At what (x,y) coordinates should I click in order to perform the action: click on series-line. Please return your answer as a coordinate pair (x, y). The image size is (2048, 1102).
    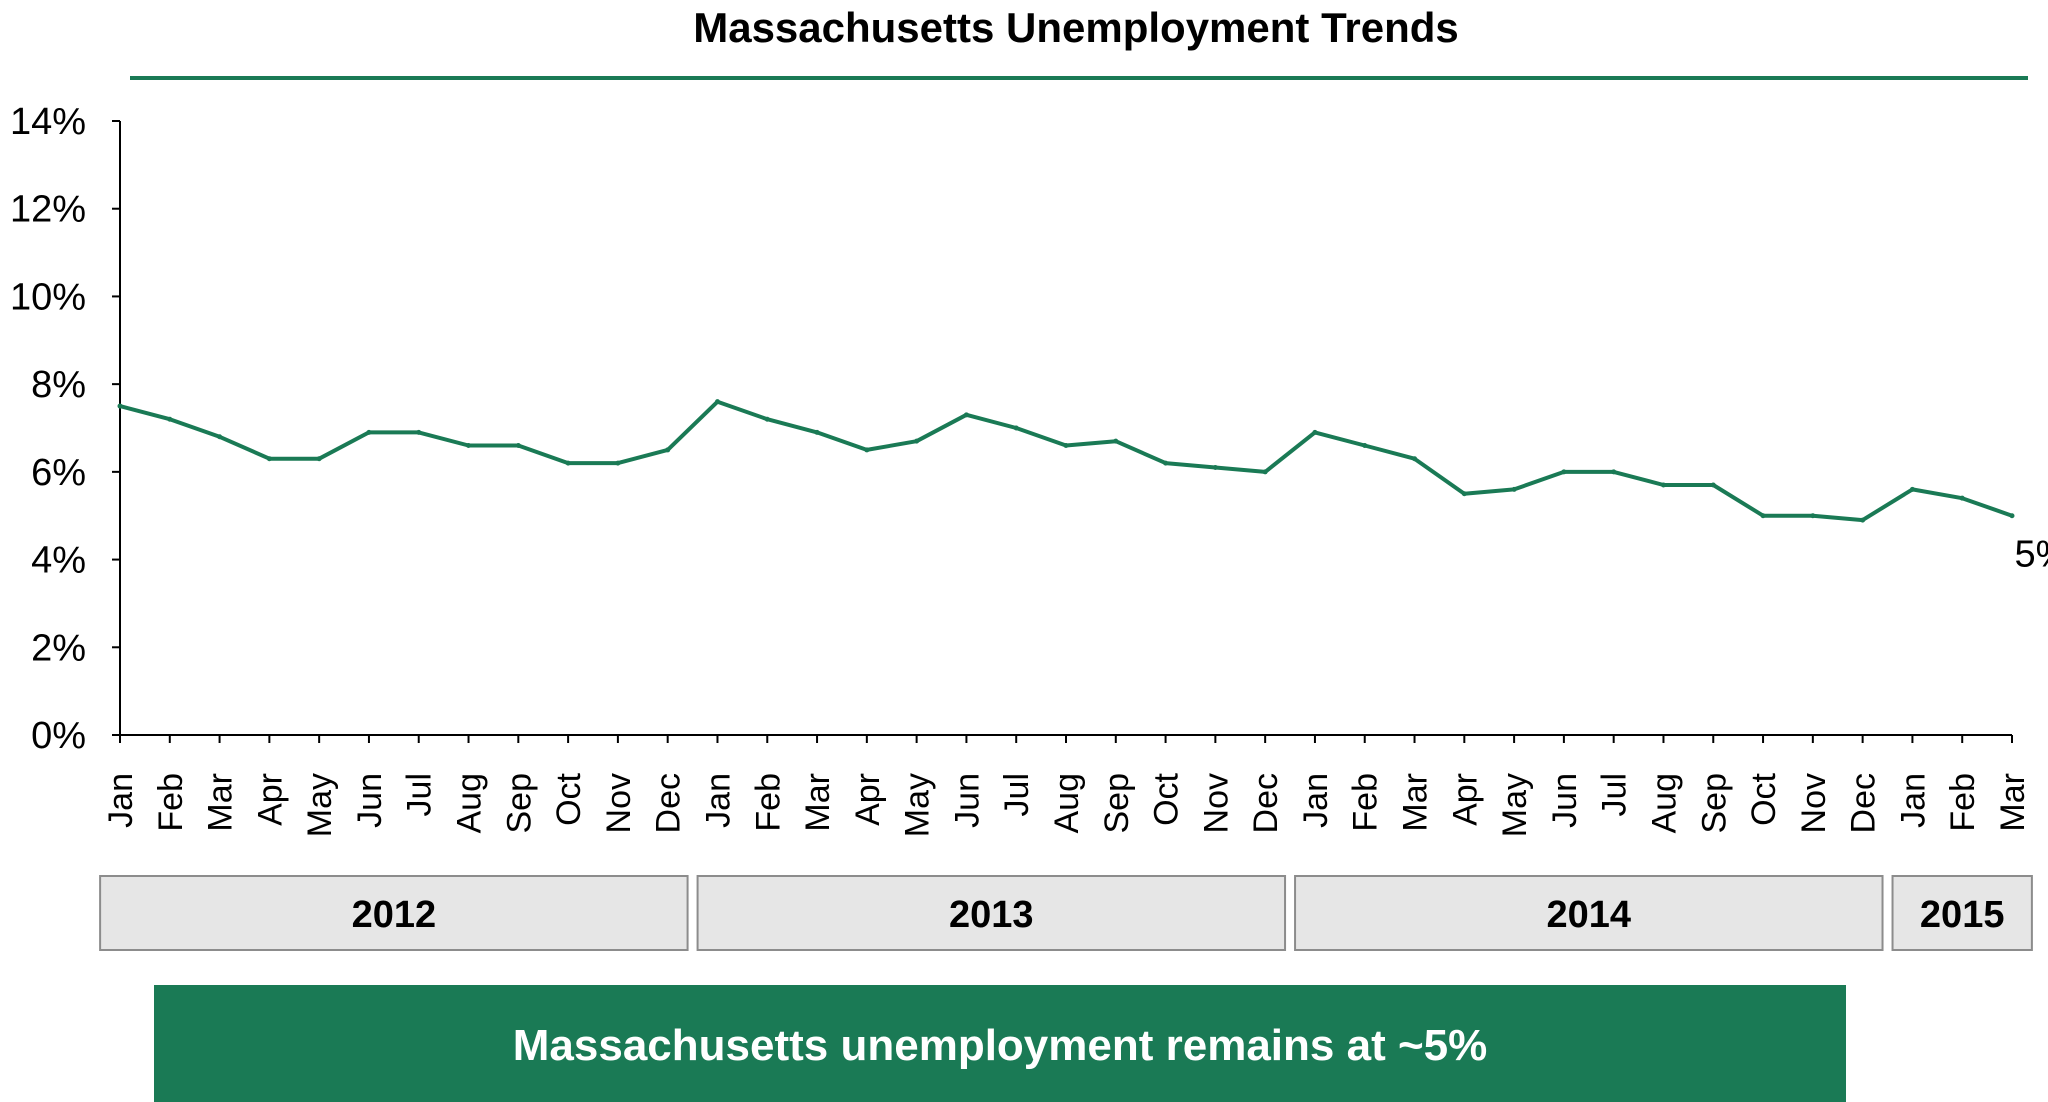
    Looking at the image, I should click on (1066, 461).